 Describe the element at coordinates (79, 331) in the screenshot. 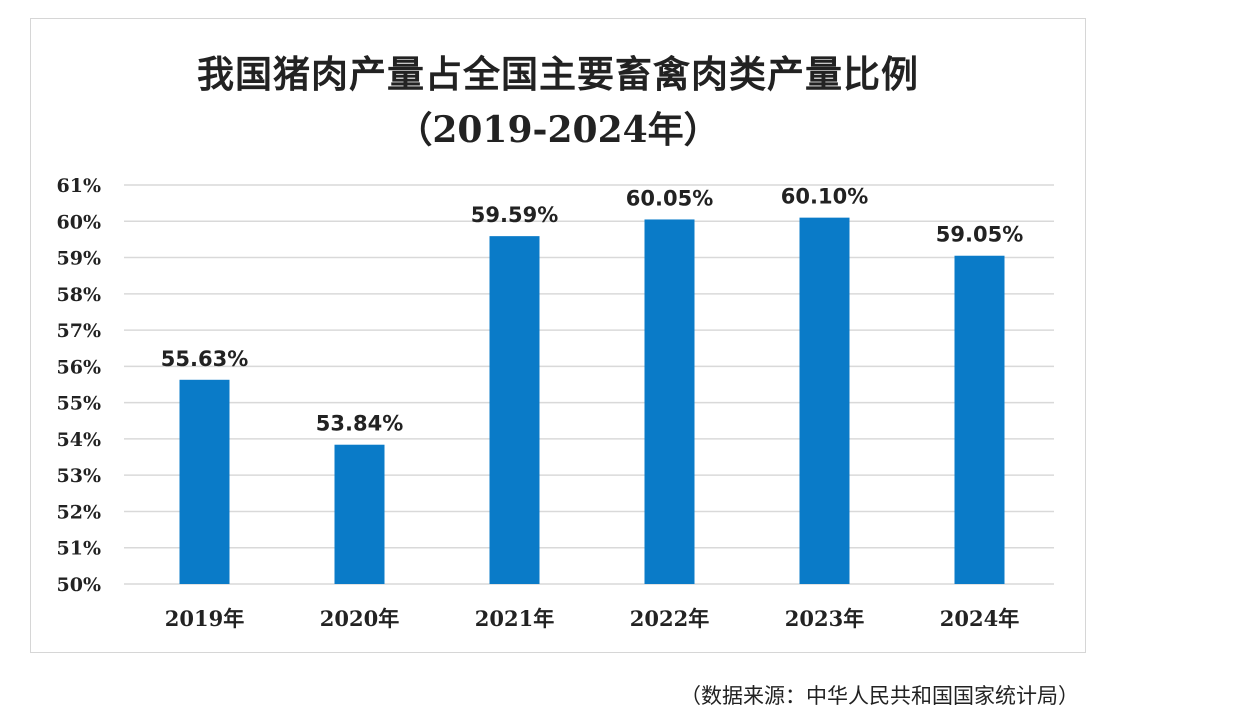

I see `y-tick-label: 57%` at that location.